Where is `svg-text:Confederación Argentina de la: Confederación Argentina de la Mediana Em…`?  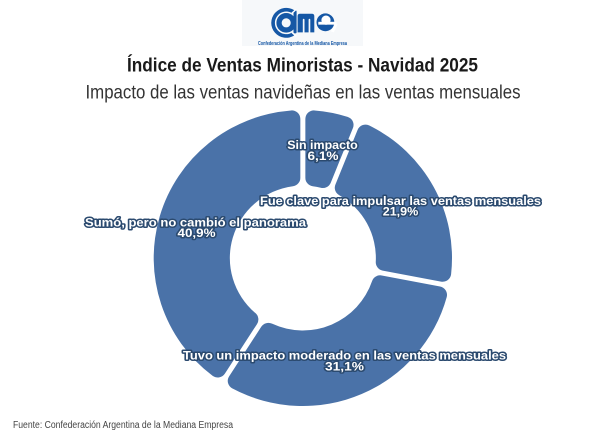 svg-text:Confederación Argentina de la: Confederación Argentina de la Mediana Em… is located at coordinates (302, 44).